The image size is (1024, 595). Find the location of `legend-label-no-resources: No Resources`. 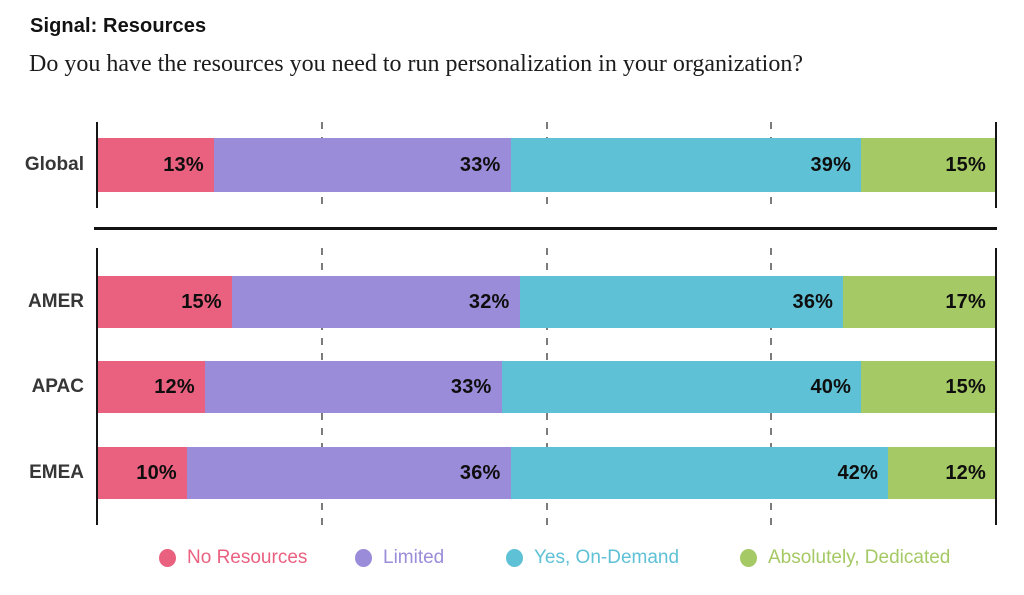

legend-label-no-resources: No Resources is located at coordinates (247, 557).